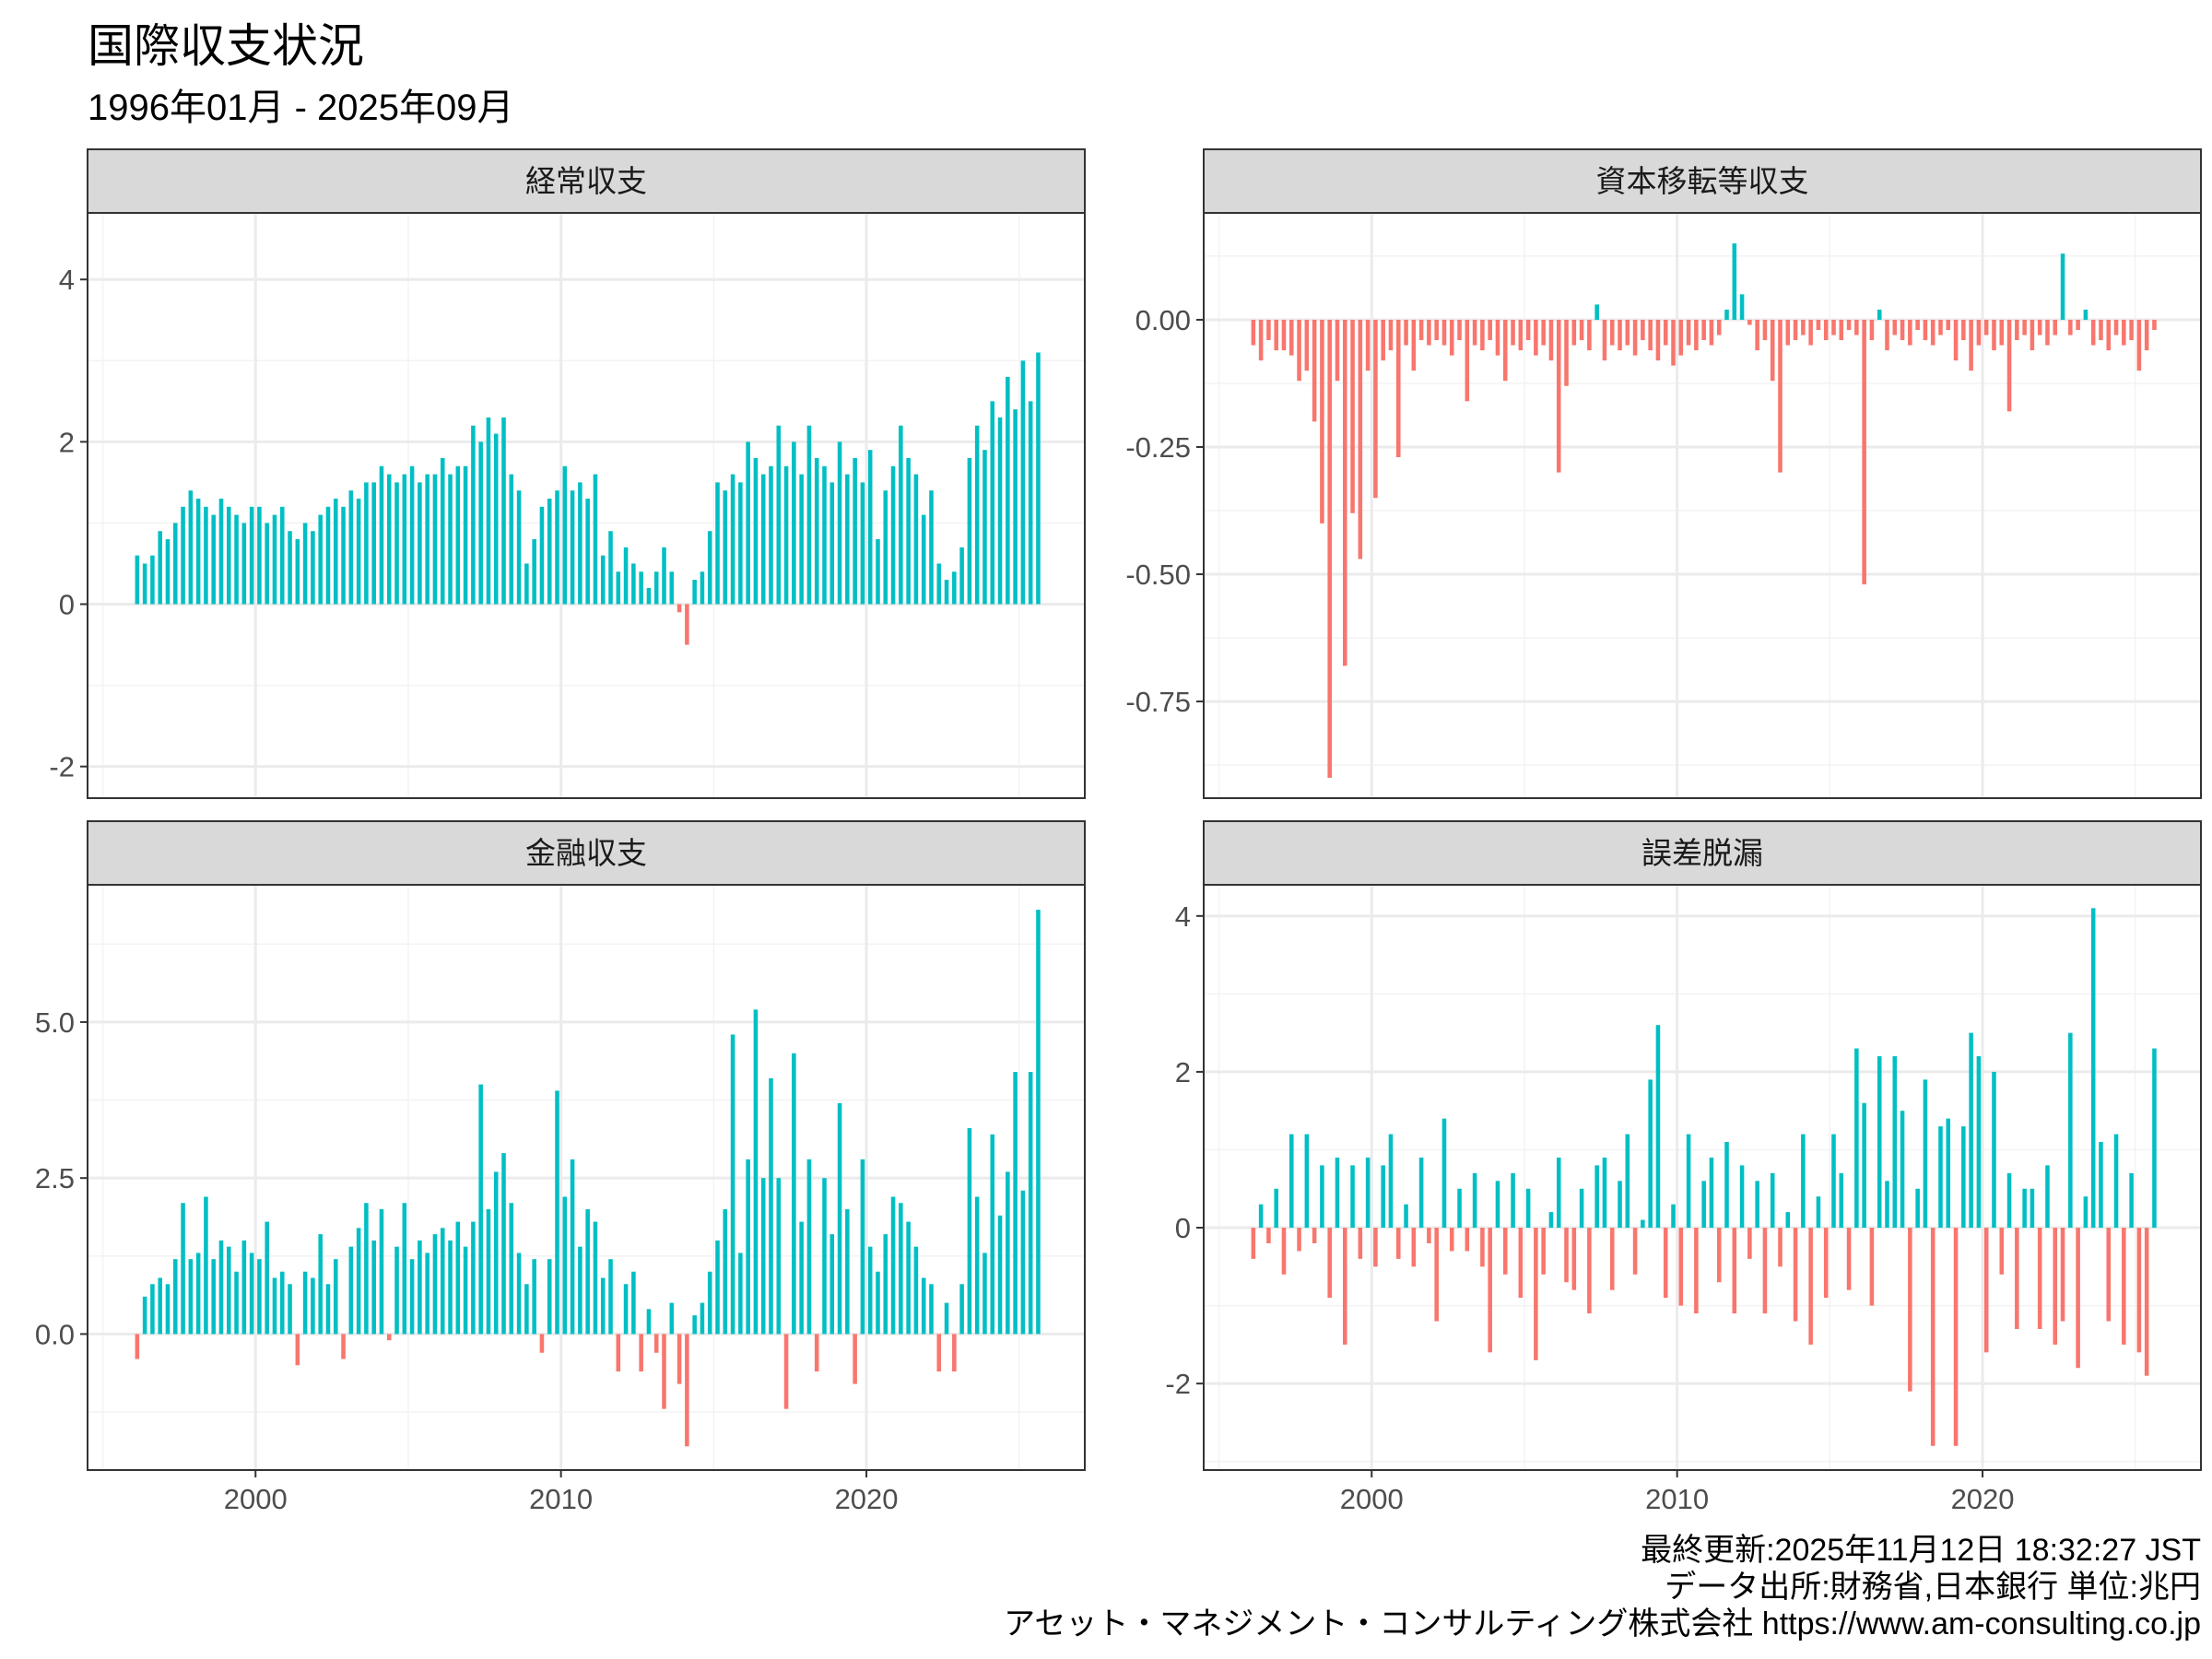 This screenshot has height=1659, width=2212. I want to click on chart-title: 国際収支状況, so click(226, 46).